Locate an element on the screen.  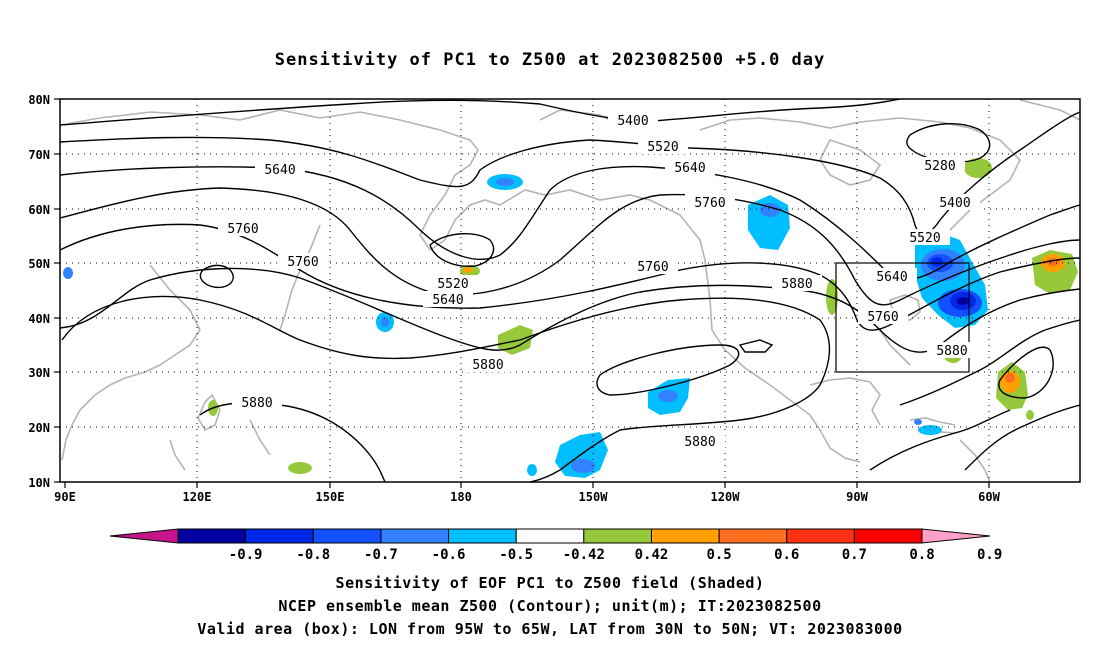
colorbar-label: -0.7 is located at coordinates (381, 555).